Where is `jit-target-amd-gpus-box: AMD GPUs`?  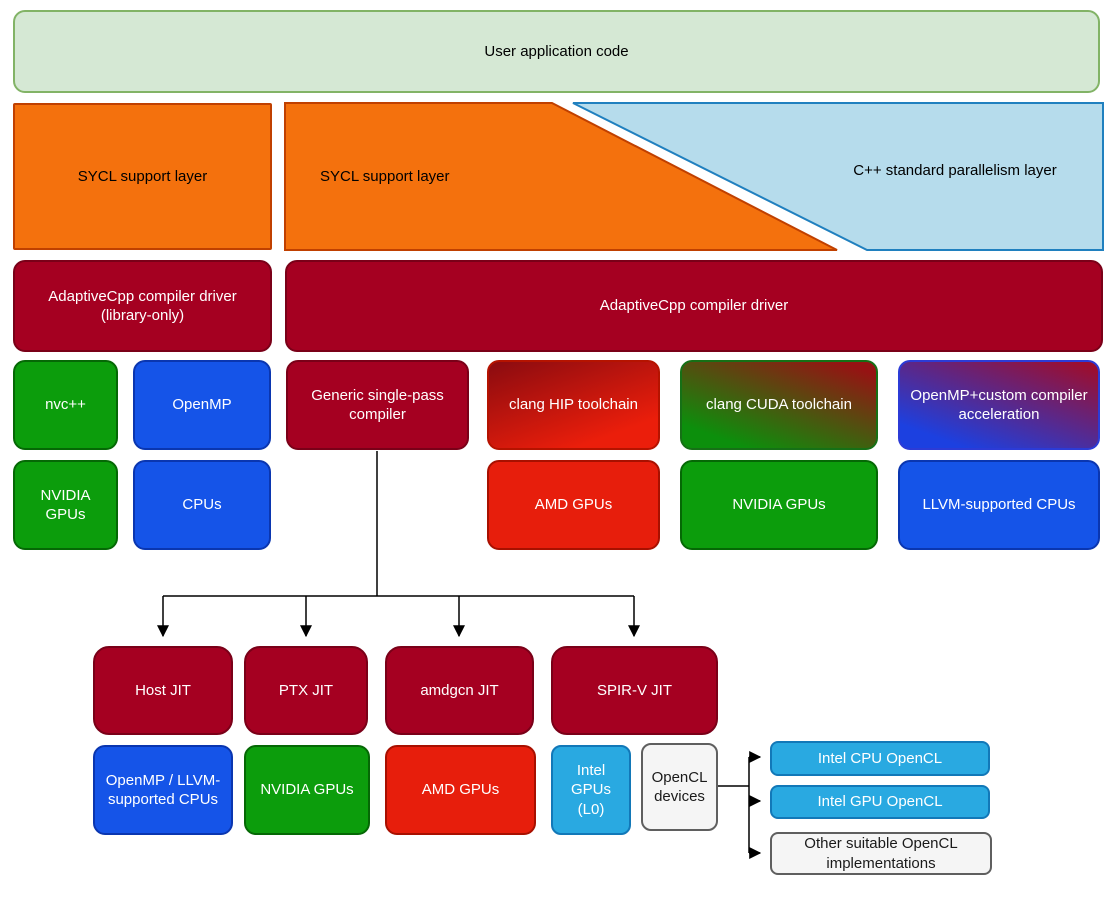
jit-target-amd-gpus-box: AMD GPUs is located at coordinates (460, 790).